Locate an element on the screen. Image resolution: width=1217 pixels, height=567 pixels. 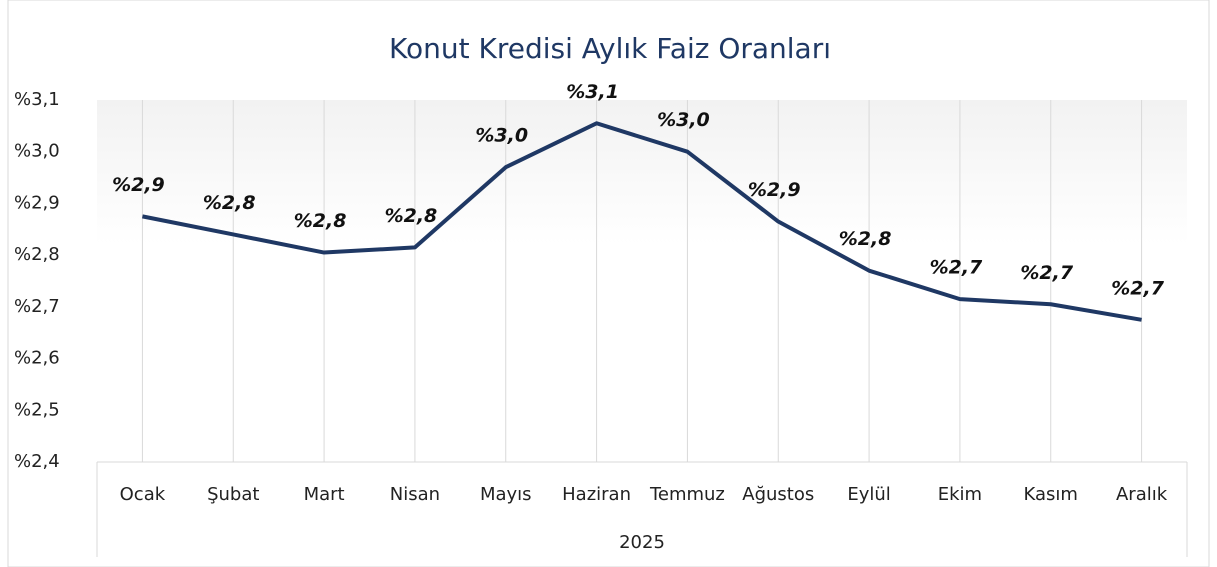
y-tick-label: %2,7 is located at coordinates (37, 306).